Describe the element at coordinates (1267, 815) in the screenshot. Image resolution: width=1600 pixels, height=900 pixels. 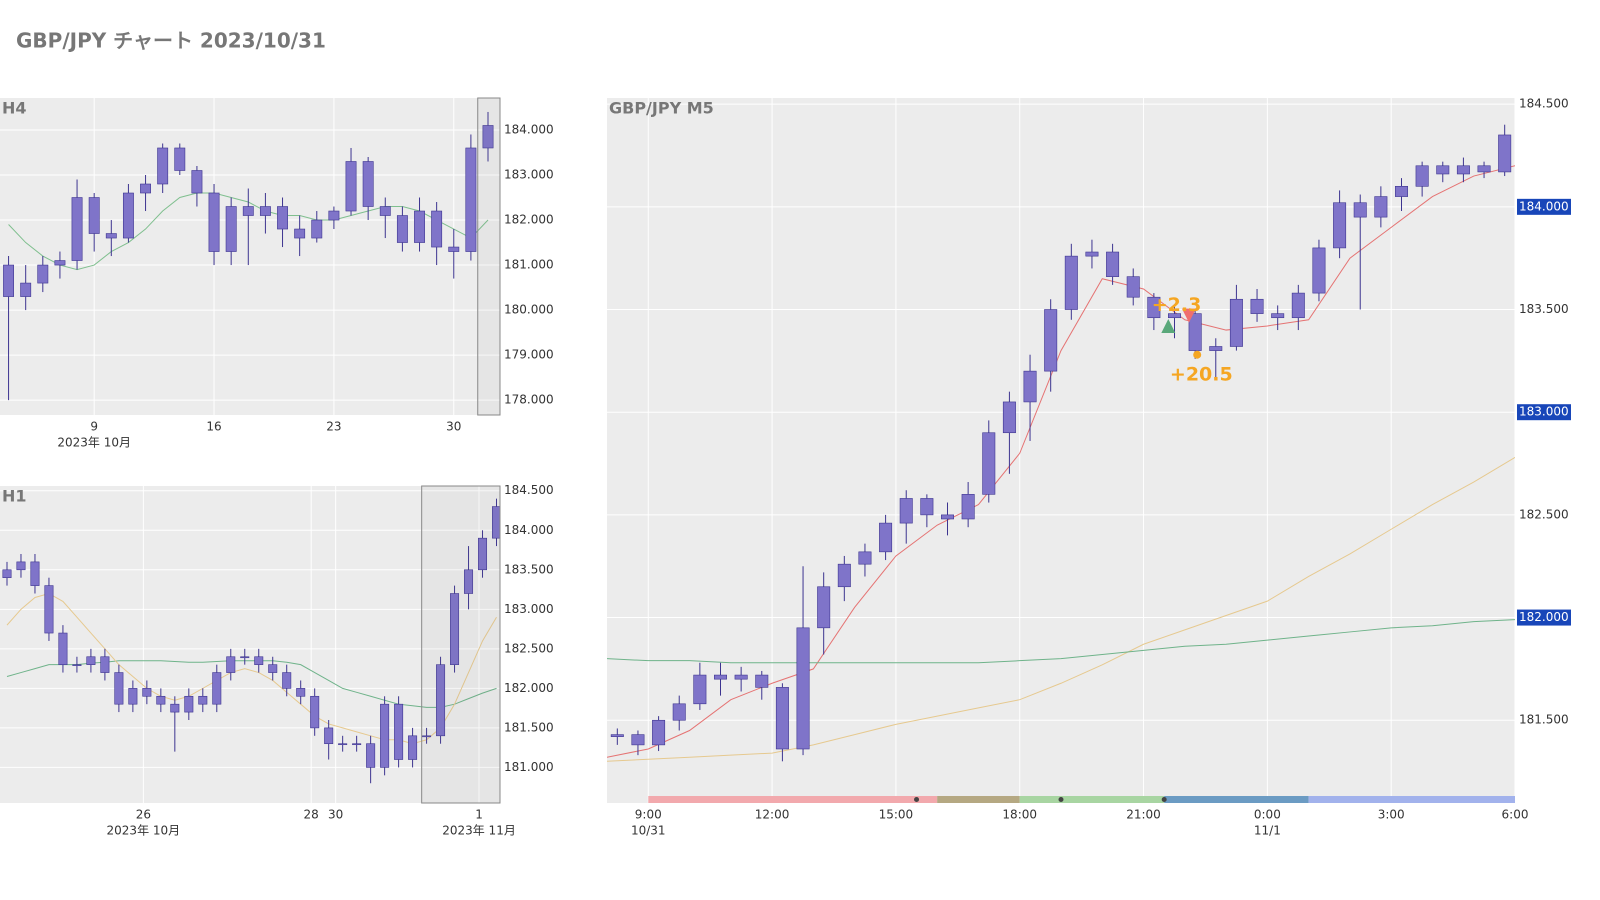
I see `x-tick-label: 0:00` at that location.